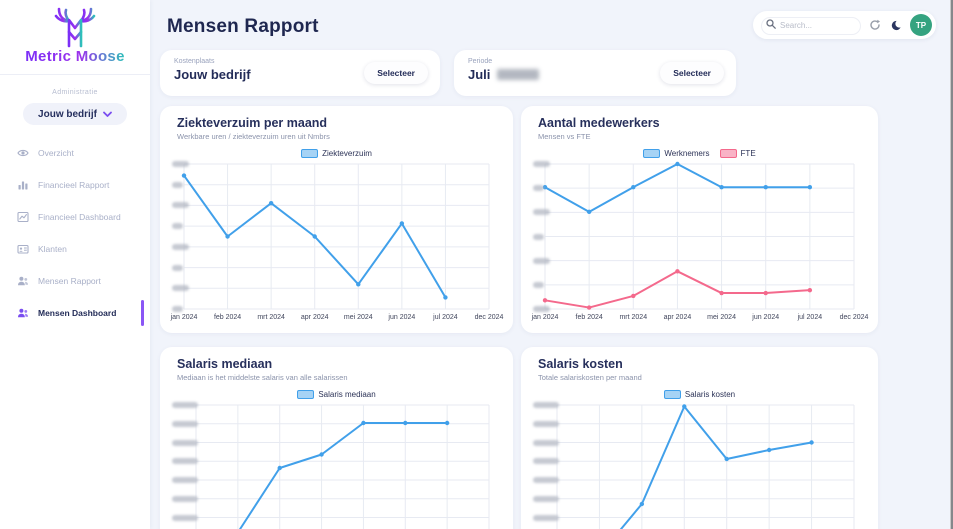 The height and width of the screenshot is (529, 953). Describe the element at coordinates (687, 153) in the screenshot. I see `legend-label: Werknemers` at that location.